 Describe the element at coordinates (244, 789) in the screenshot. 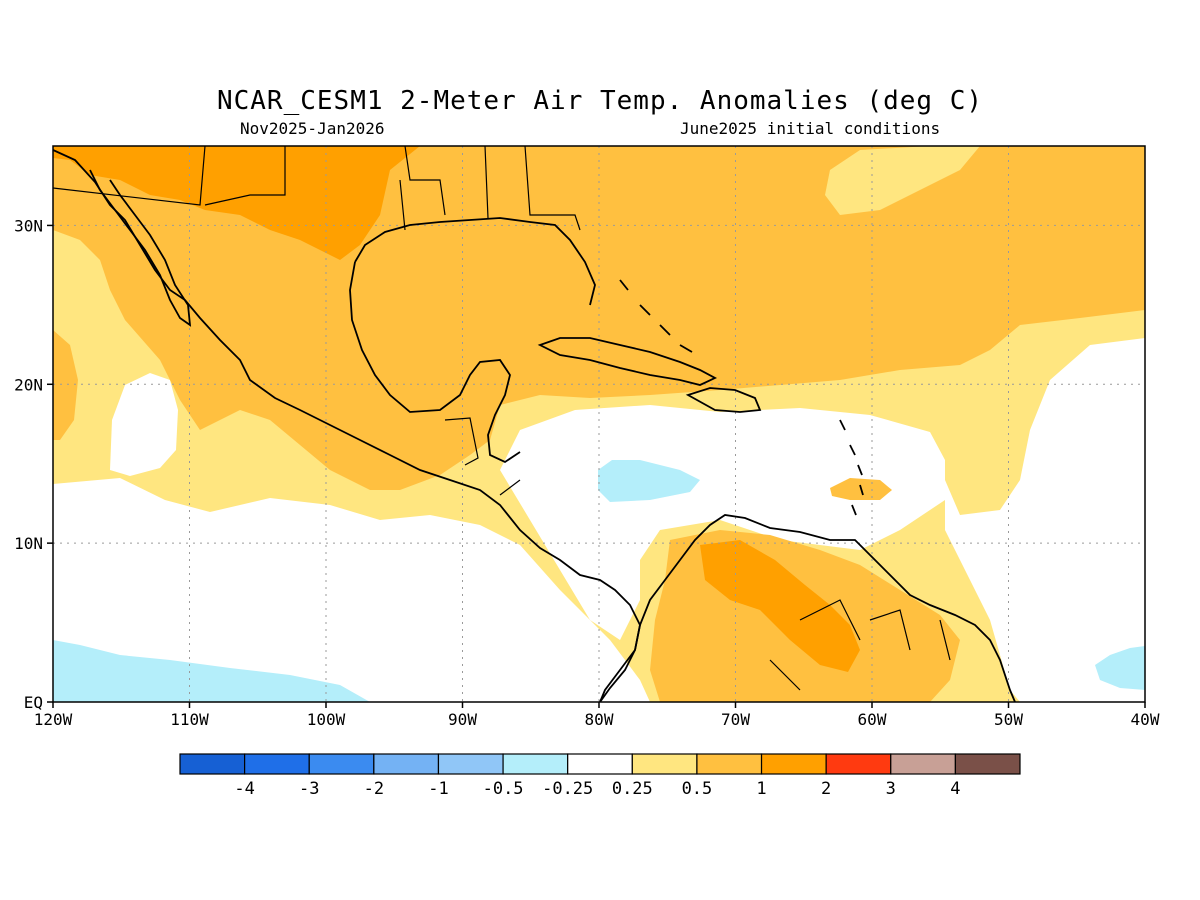

I see `colorbar-label: -4` at that location.